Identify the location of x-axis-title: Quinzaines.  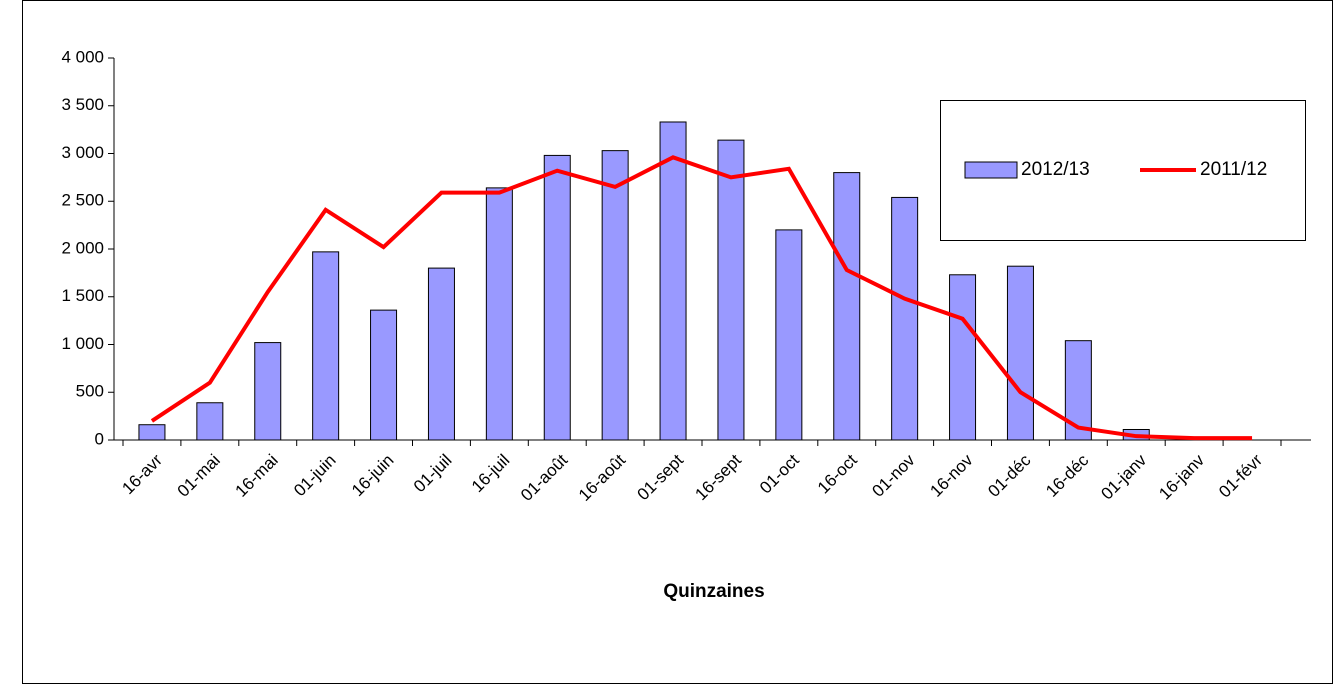
(713, 591).